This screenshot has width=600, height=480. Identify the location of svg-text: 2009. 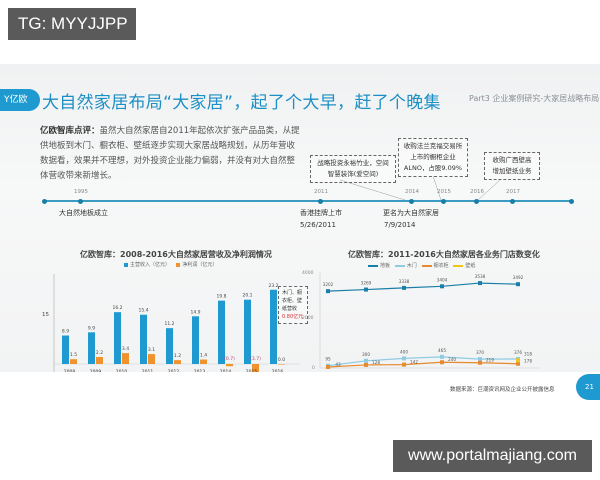
(96, 370).